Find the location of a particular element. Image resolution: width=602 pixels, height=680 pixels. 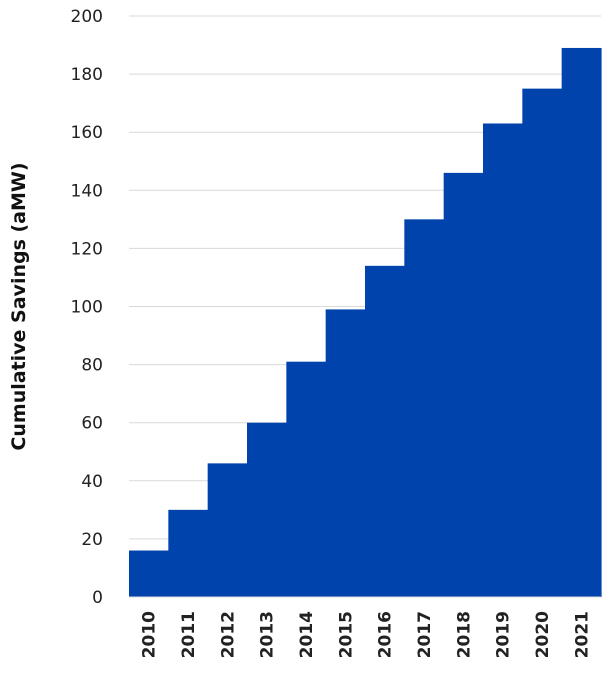

x-tick-label-2012: 2012 is located at coordinates (228, 634).